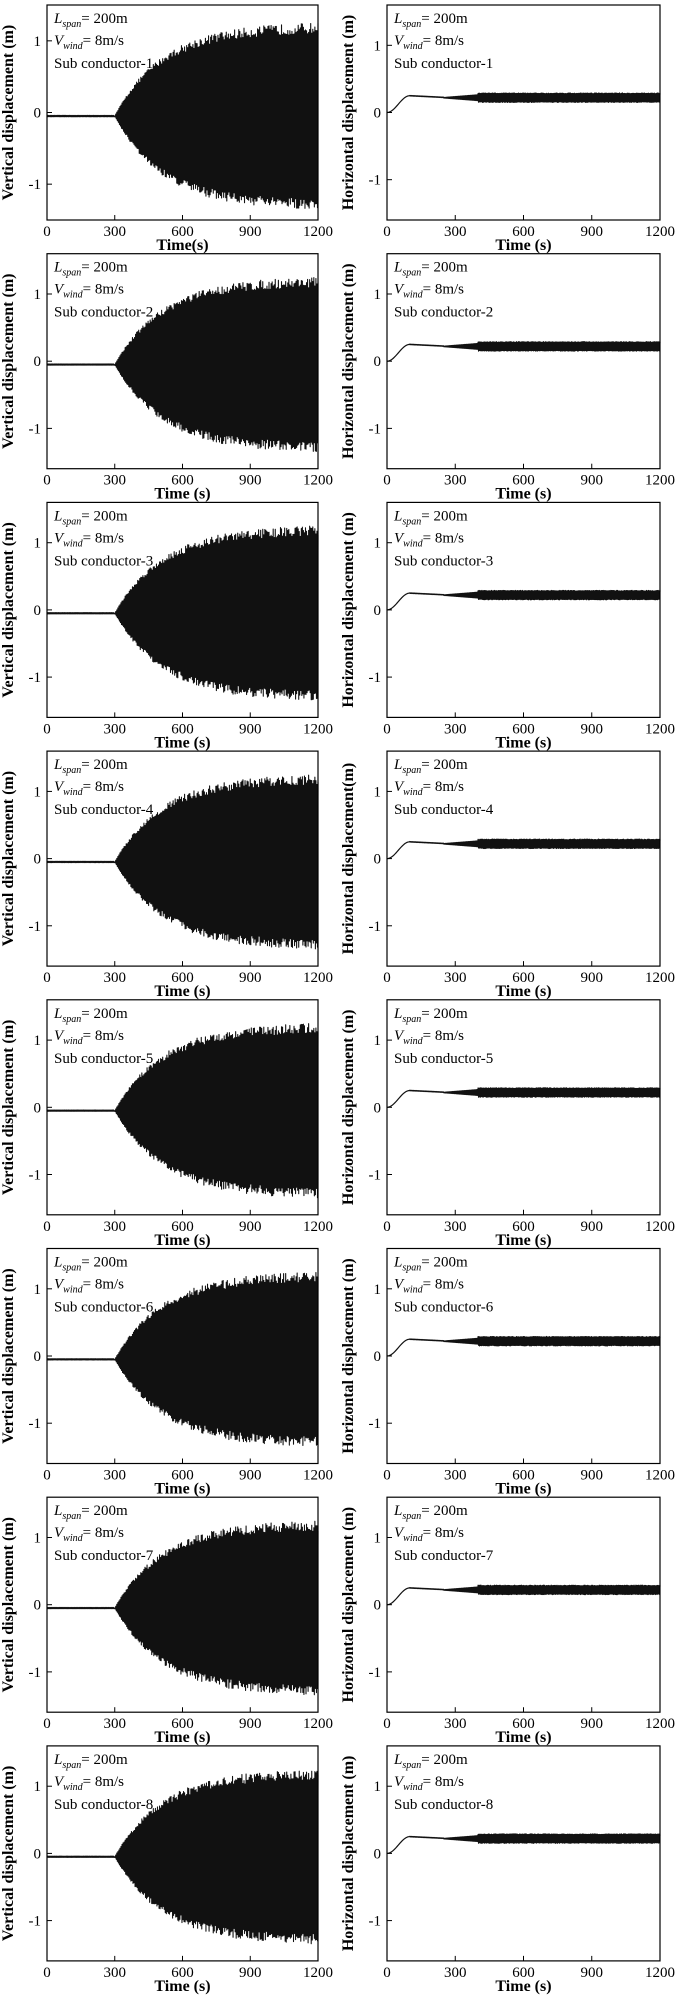 This screenshot has width=680, height=2005. What do you see at coordinates (523, 245) in the screenshot?
I see `x-axis-title-h1: Time (s)` at bounding box center [523, 245].